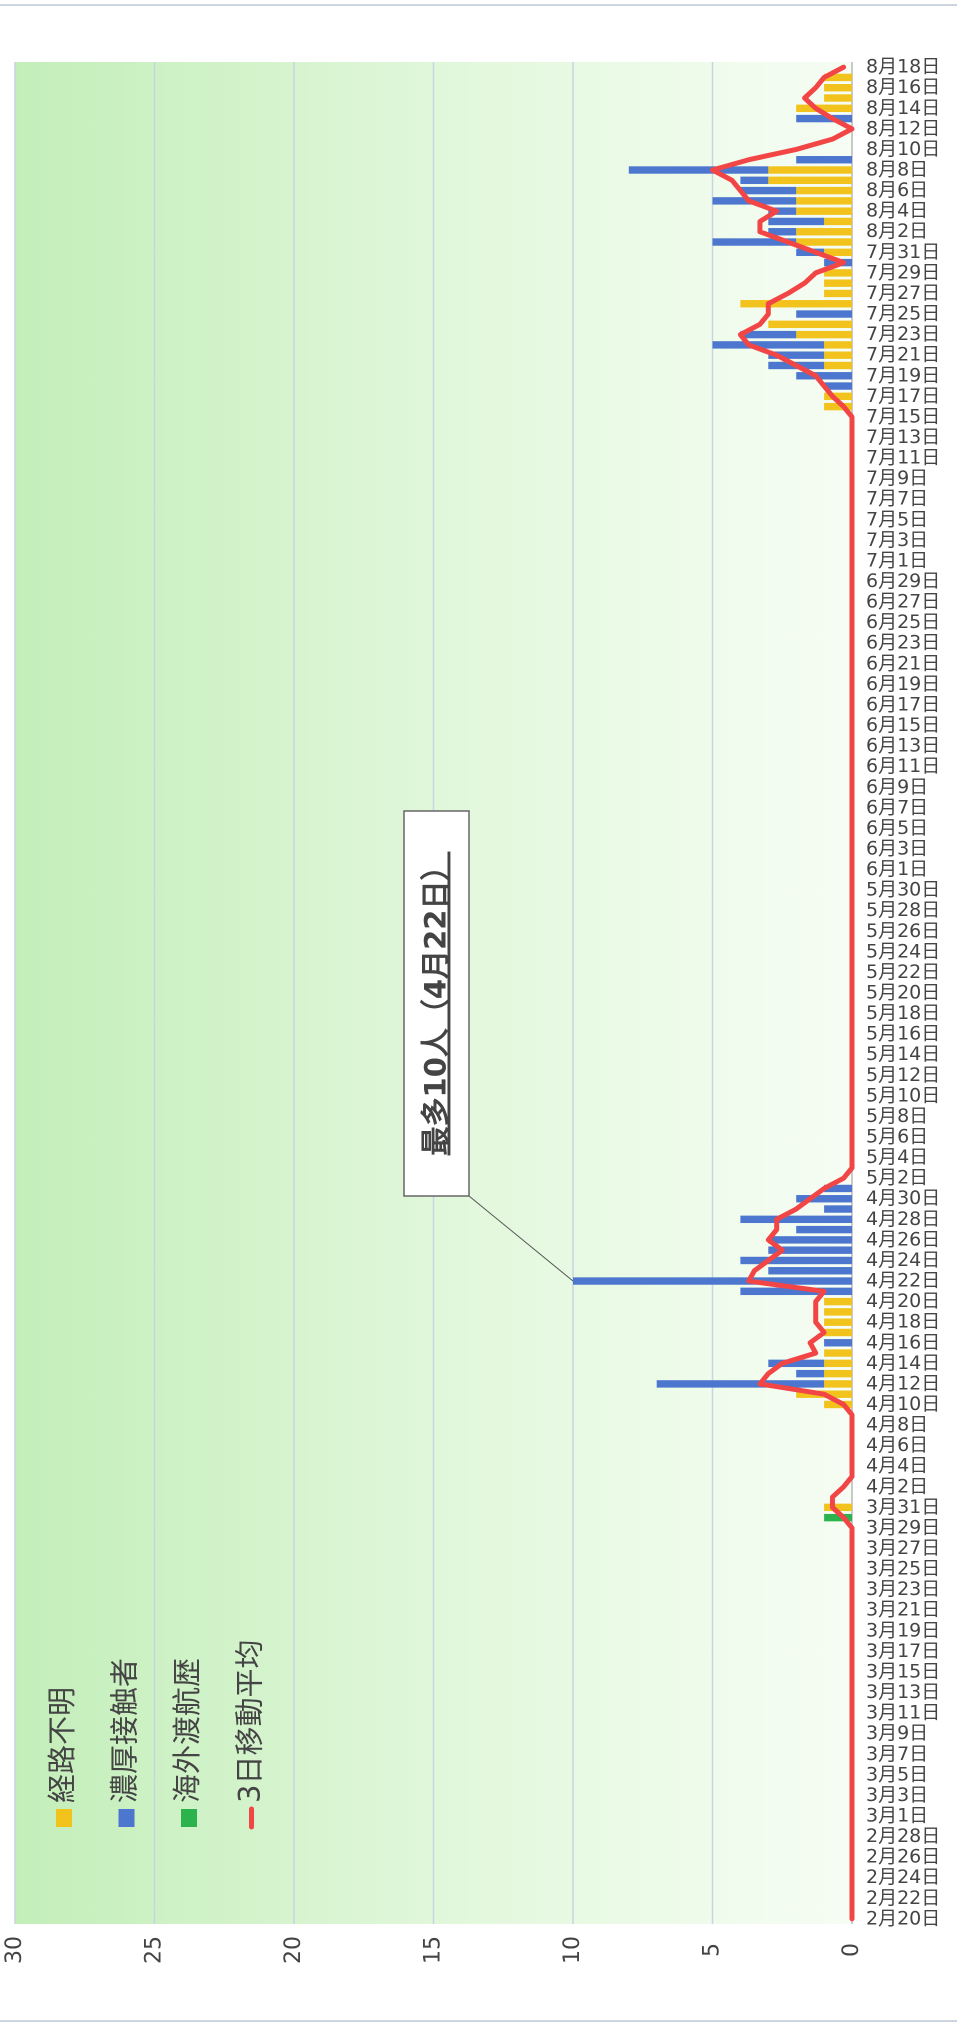 Image resolution: width=957 pixels, height=2026 pixels. What do you see at coordinates (897, 211) in the screenshot?
I see `x-tick-label: 8月4日` at bounding box center [897, 211].